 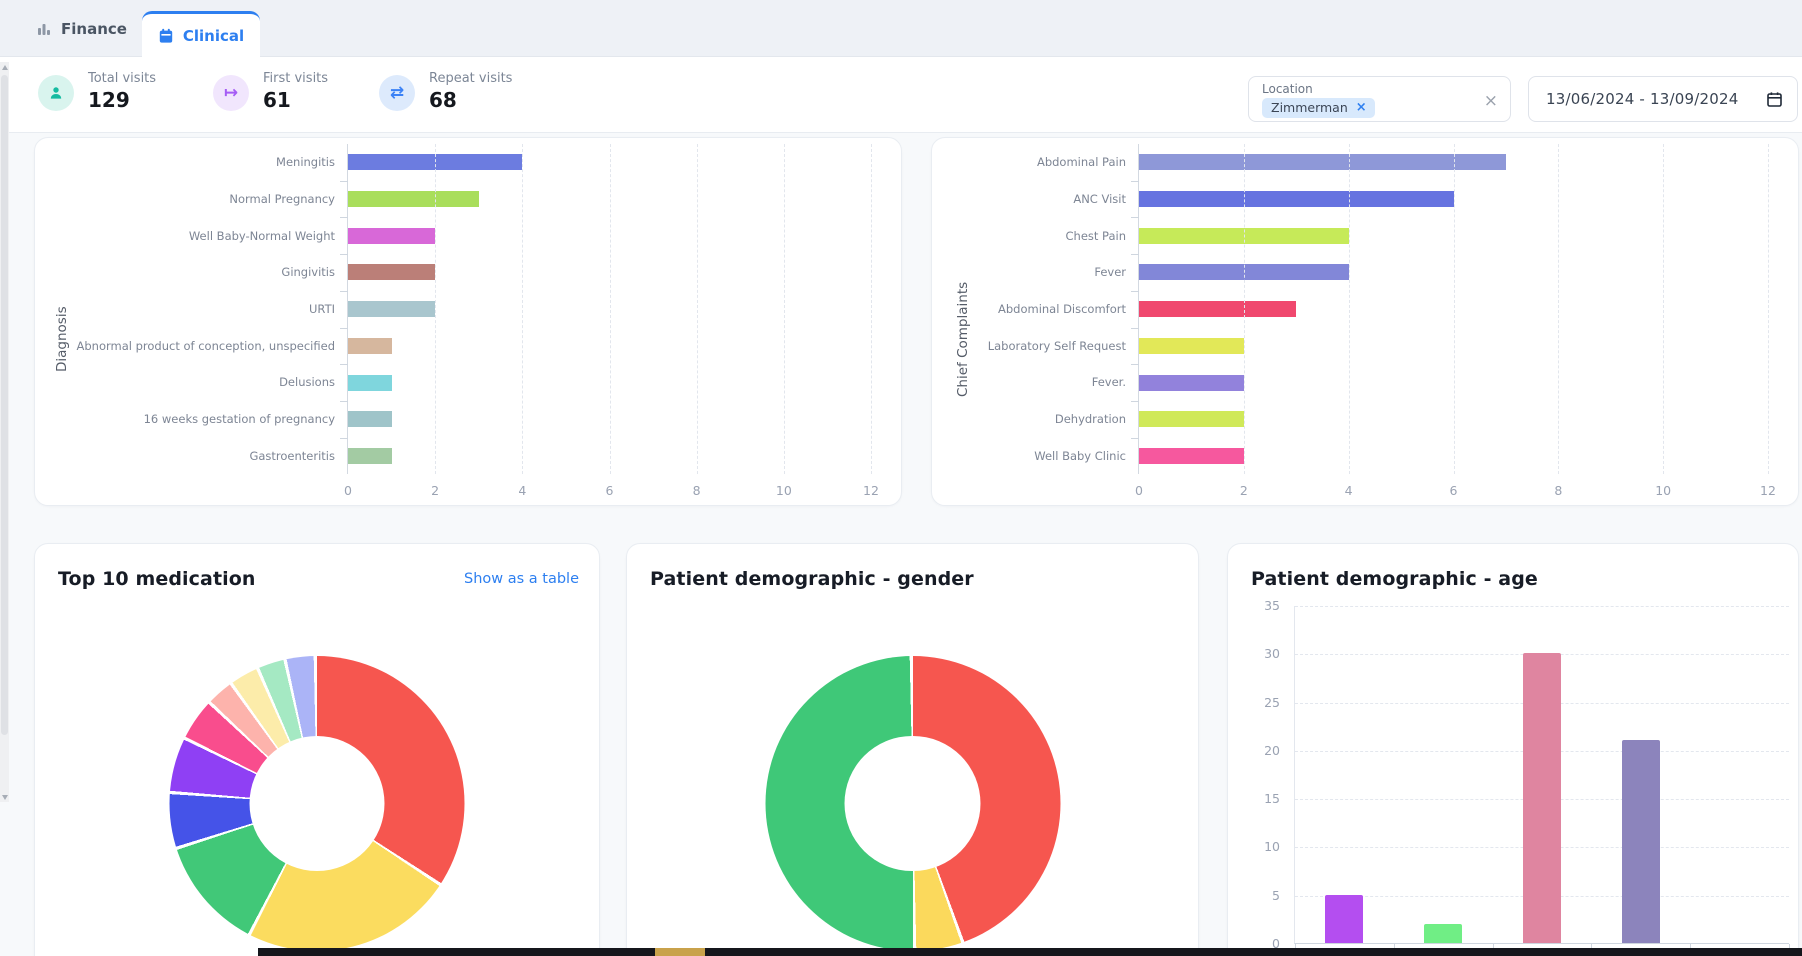 I want to click on arrow-from-bar-icon: ↦, so click(x=231, y=93).